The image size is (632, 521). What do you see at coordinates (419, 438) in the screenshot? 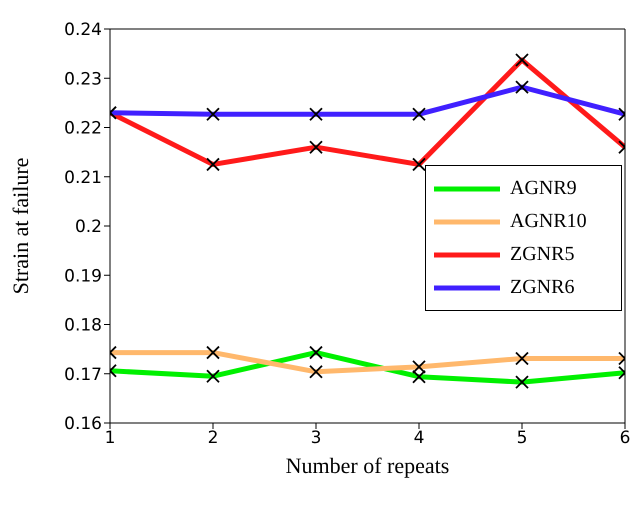
I see `x-tick-label: 4` at bounding box center [419, 438].